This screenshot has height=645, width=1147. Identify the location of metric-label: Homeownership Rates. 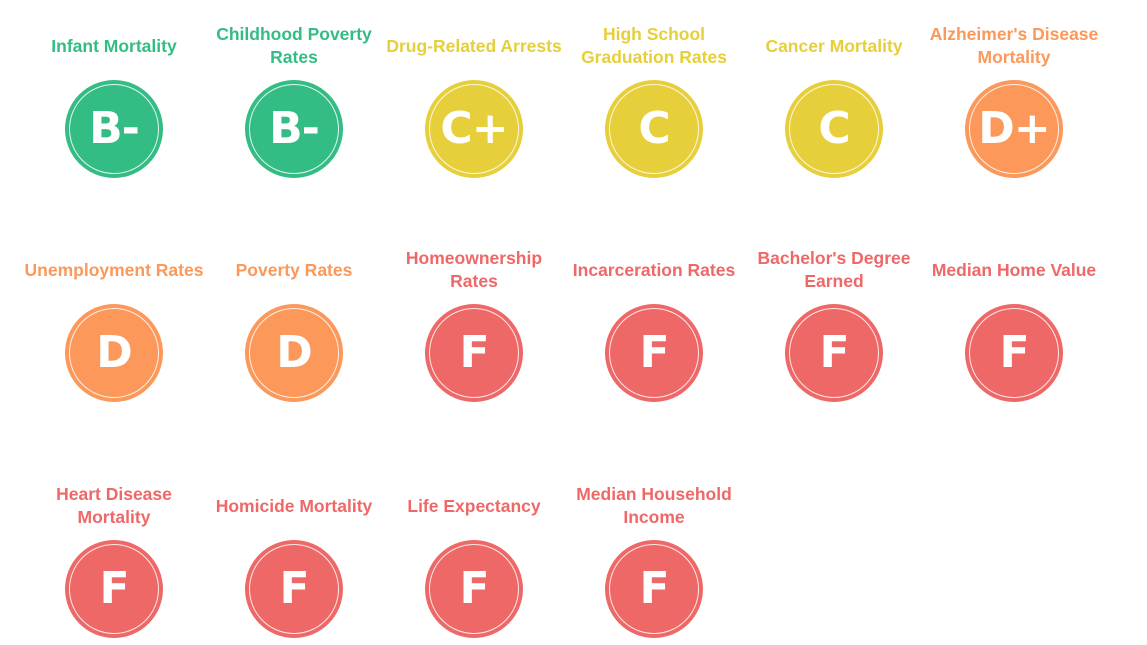
(474, 269).